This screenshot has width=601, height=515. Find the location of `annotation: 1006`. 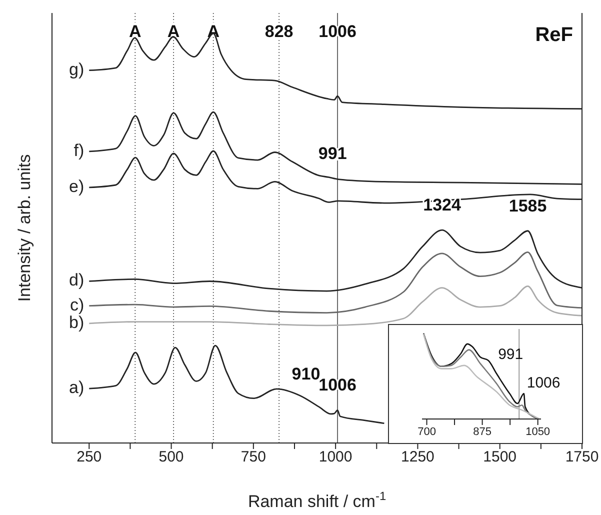

annotation: 1006 is located at coordinates (543, 383).